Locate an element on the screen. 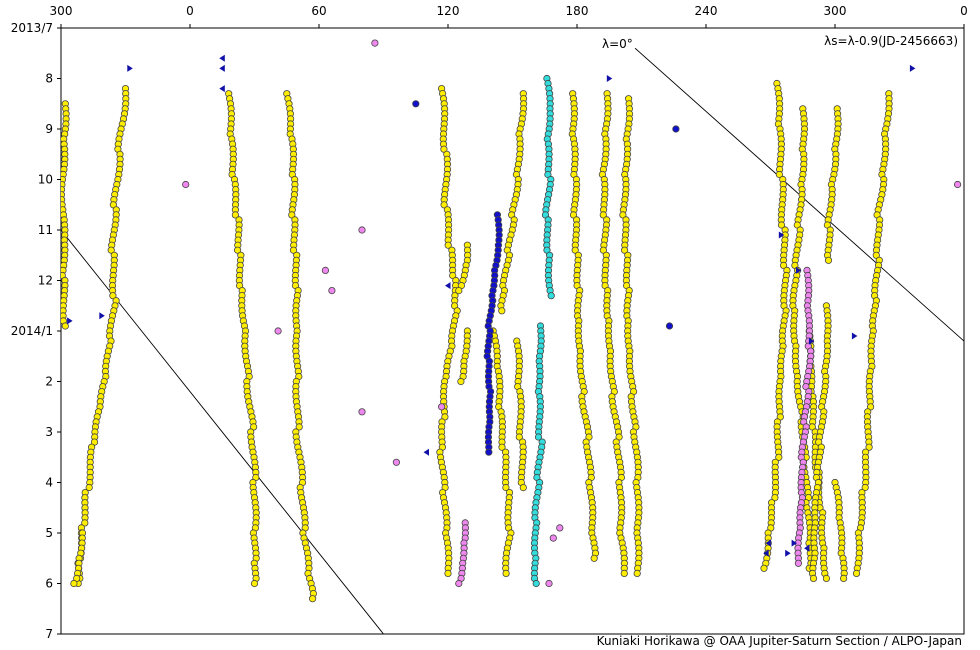  y-tick-label: 4 is located at coordinates (49, 483).